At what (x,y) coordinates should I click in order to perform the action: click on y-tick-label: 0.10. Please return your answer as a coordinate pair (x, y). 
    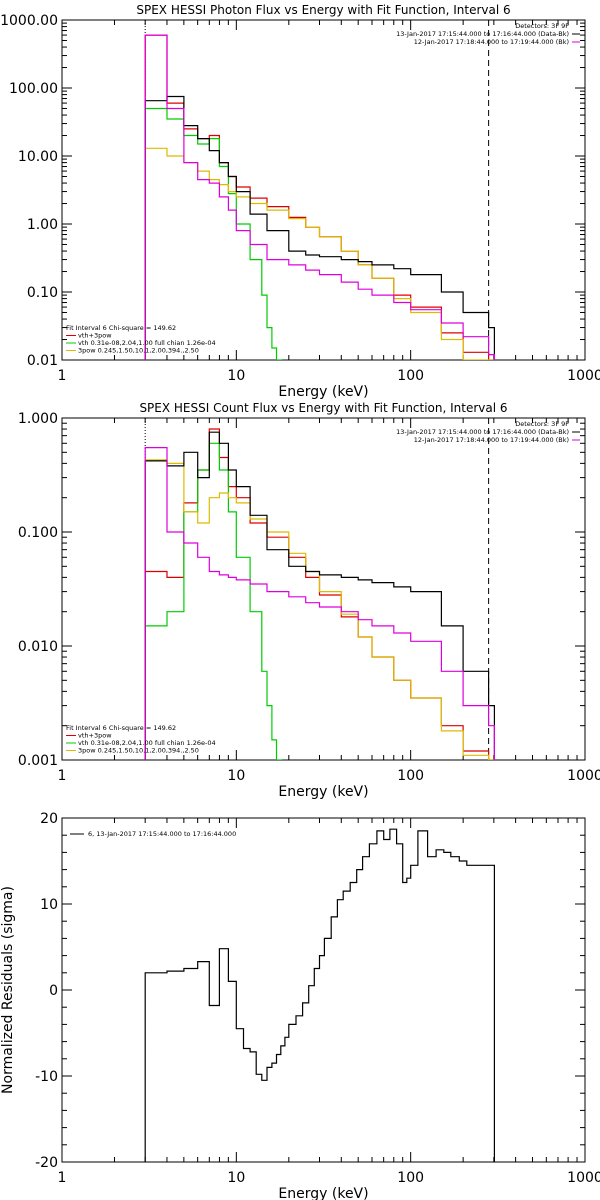
    Looking at the image, I should click on (42, 293).